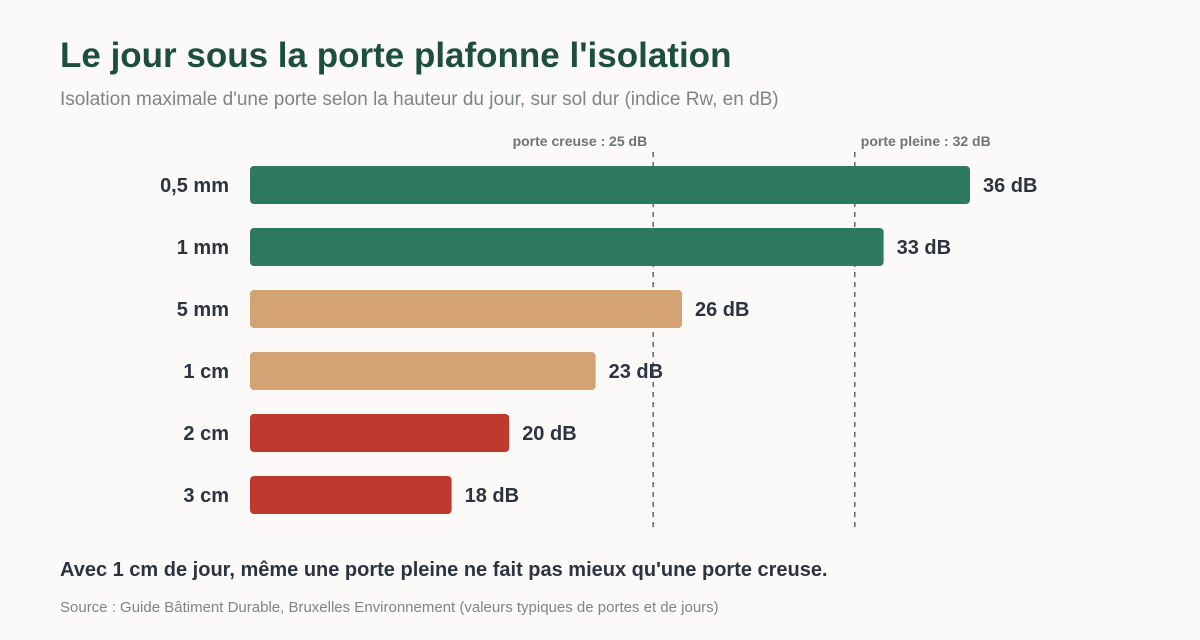  Describe the element at coordinates (636, 372) in the screenshot. I see `value-label-3: 23 dB` at that location.